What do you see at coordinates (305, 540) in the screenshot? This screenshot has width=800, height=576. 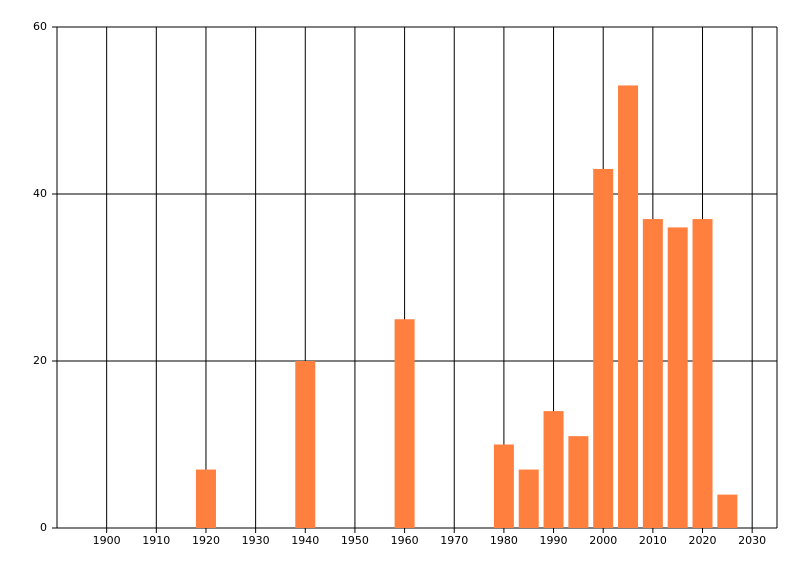 I see `x-tick-label: 1940` at bounding box center [305, 540].